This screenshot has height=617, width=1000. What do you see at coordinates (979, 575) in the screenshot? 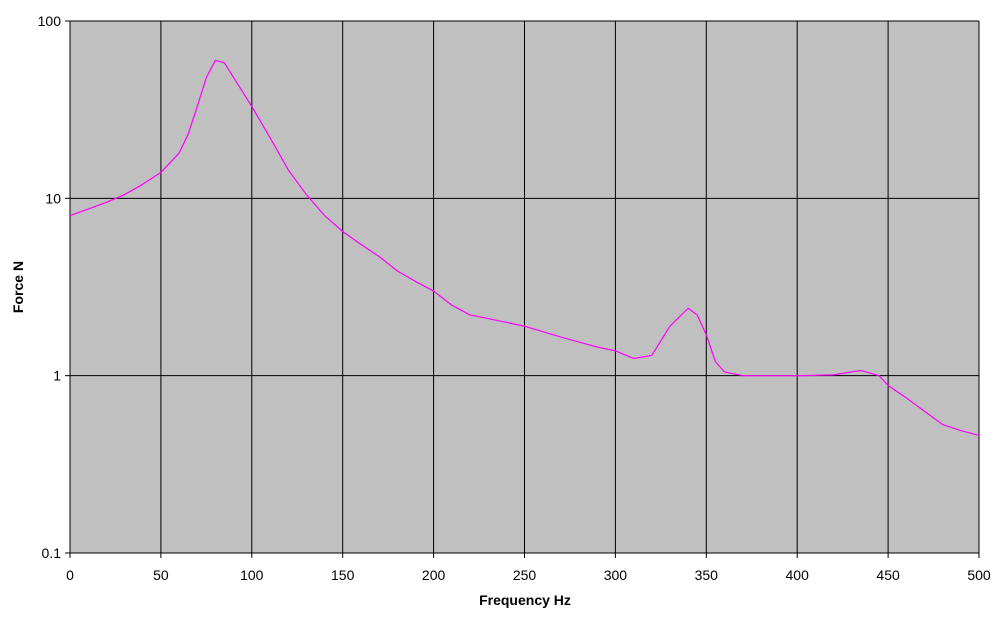
I see `x-tick-label: 500` at bounding box center [979, 575].